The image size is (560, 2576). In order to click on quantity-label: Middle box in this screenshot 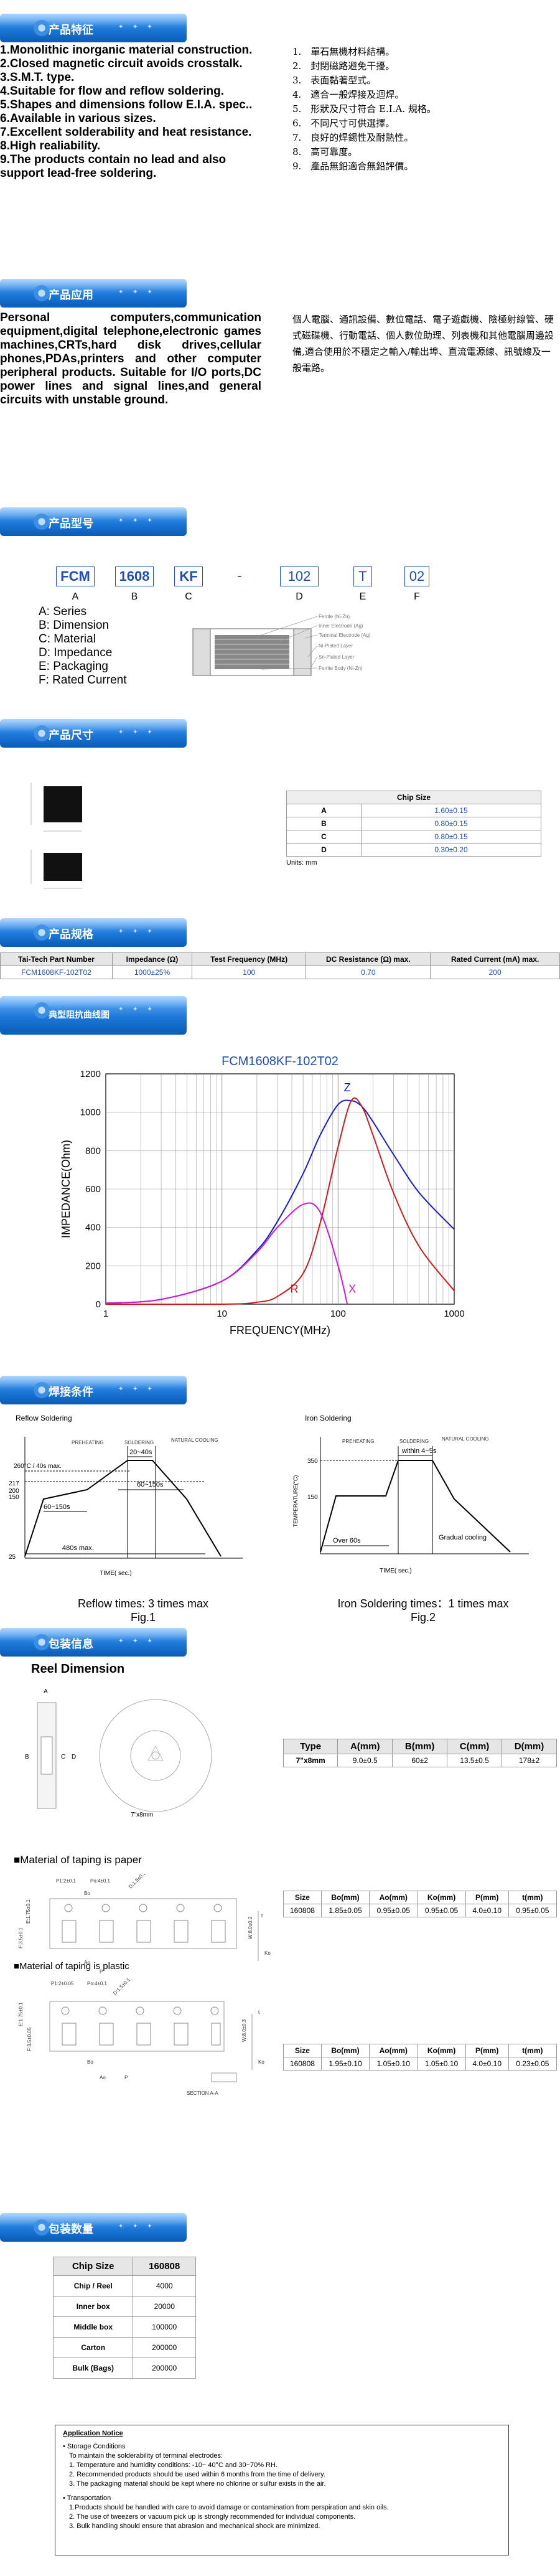, I will do `click(93, 2327)`.